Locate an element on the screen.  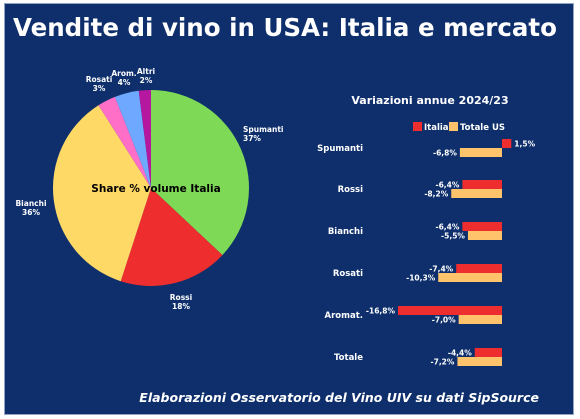
bar-spumanti-italia is located at coordinates (507, 143).